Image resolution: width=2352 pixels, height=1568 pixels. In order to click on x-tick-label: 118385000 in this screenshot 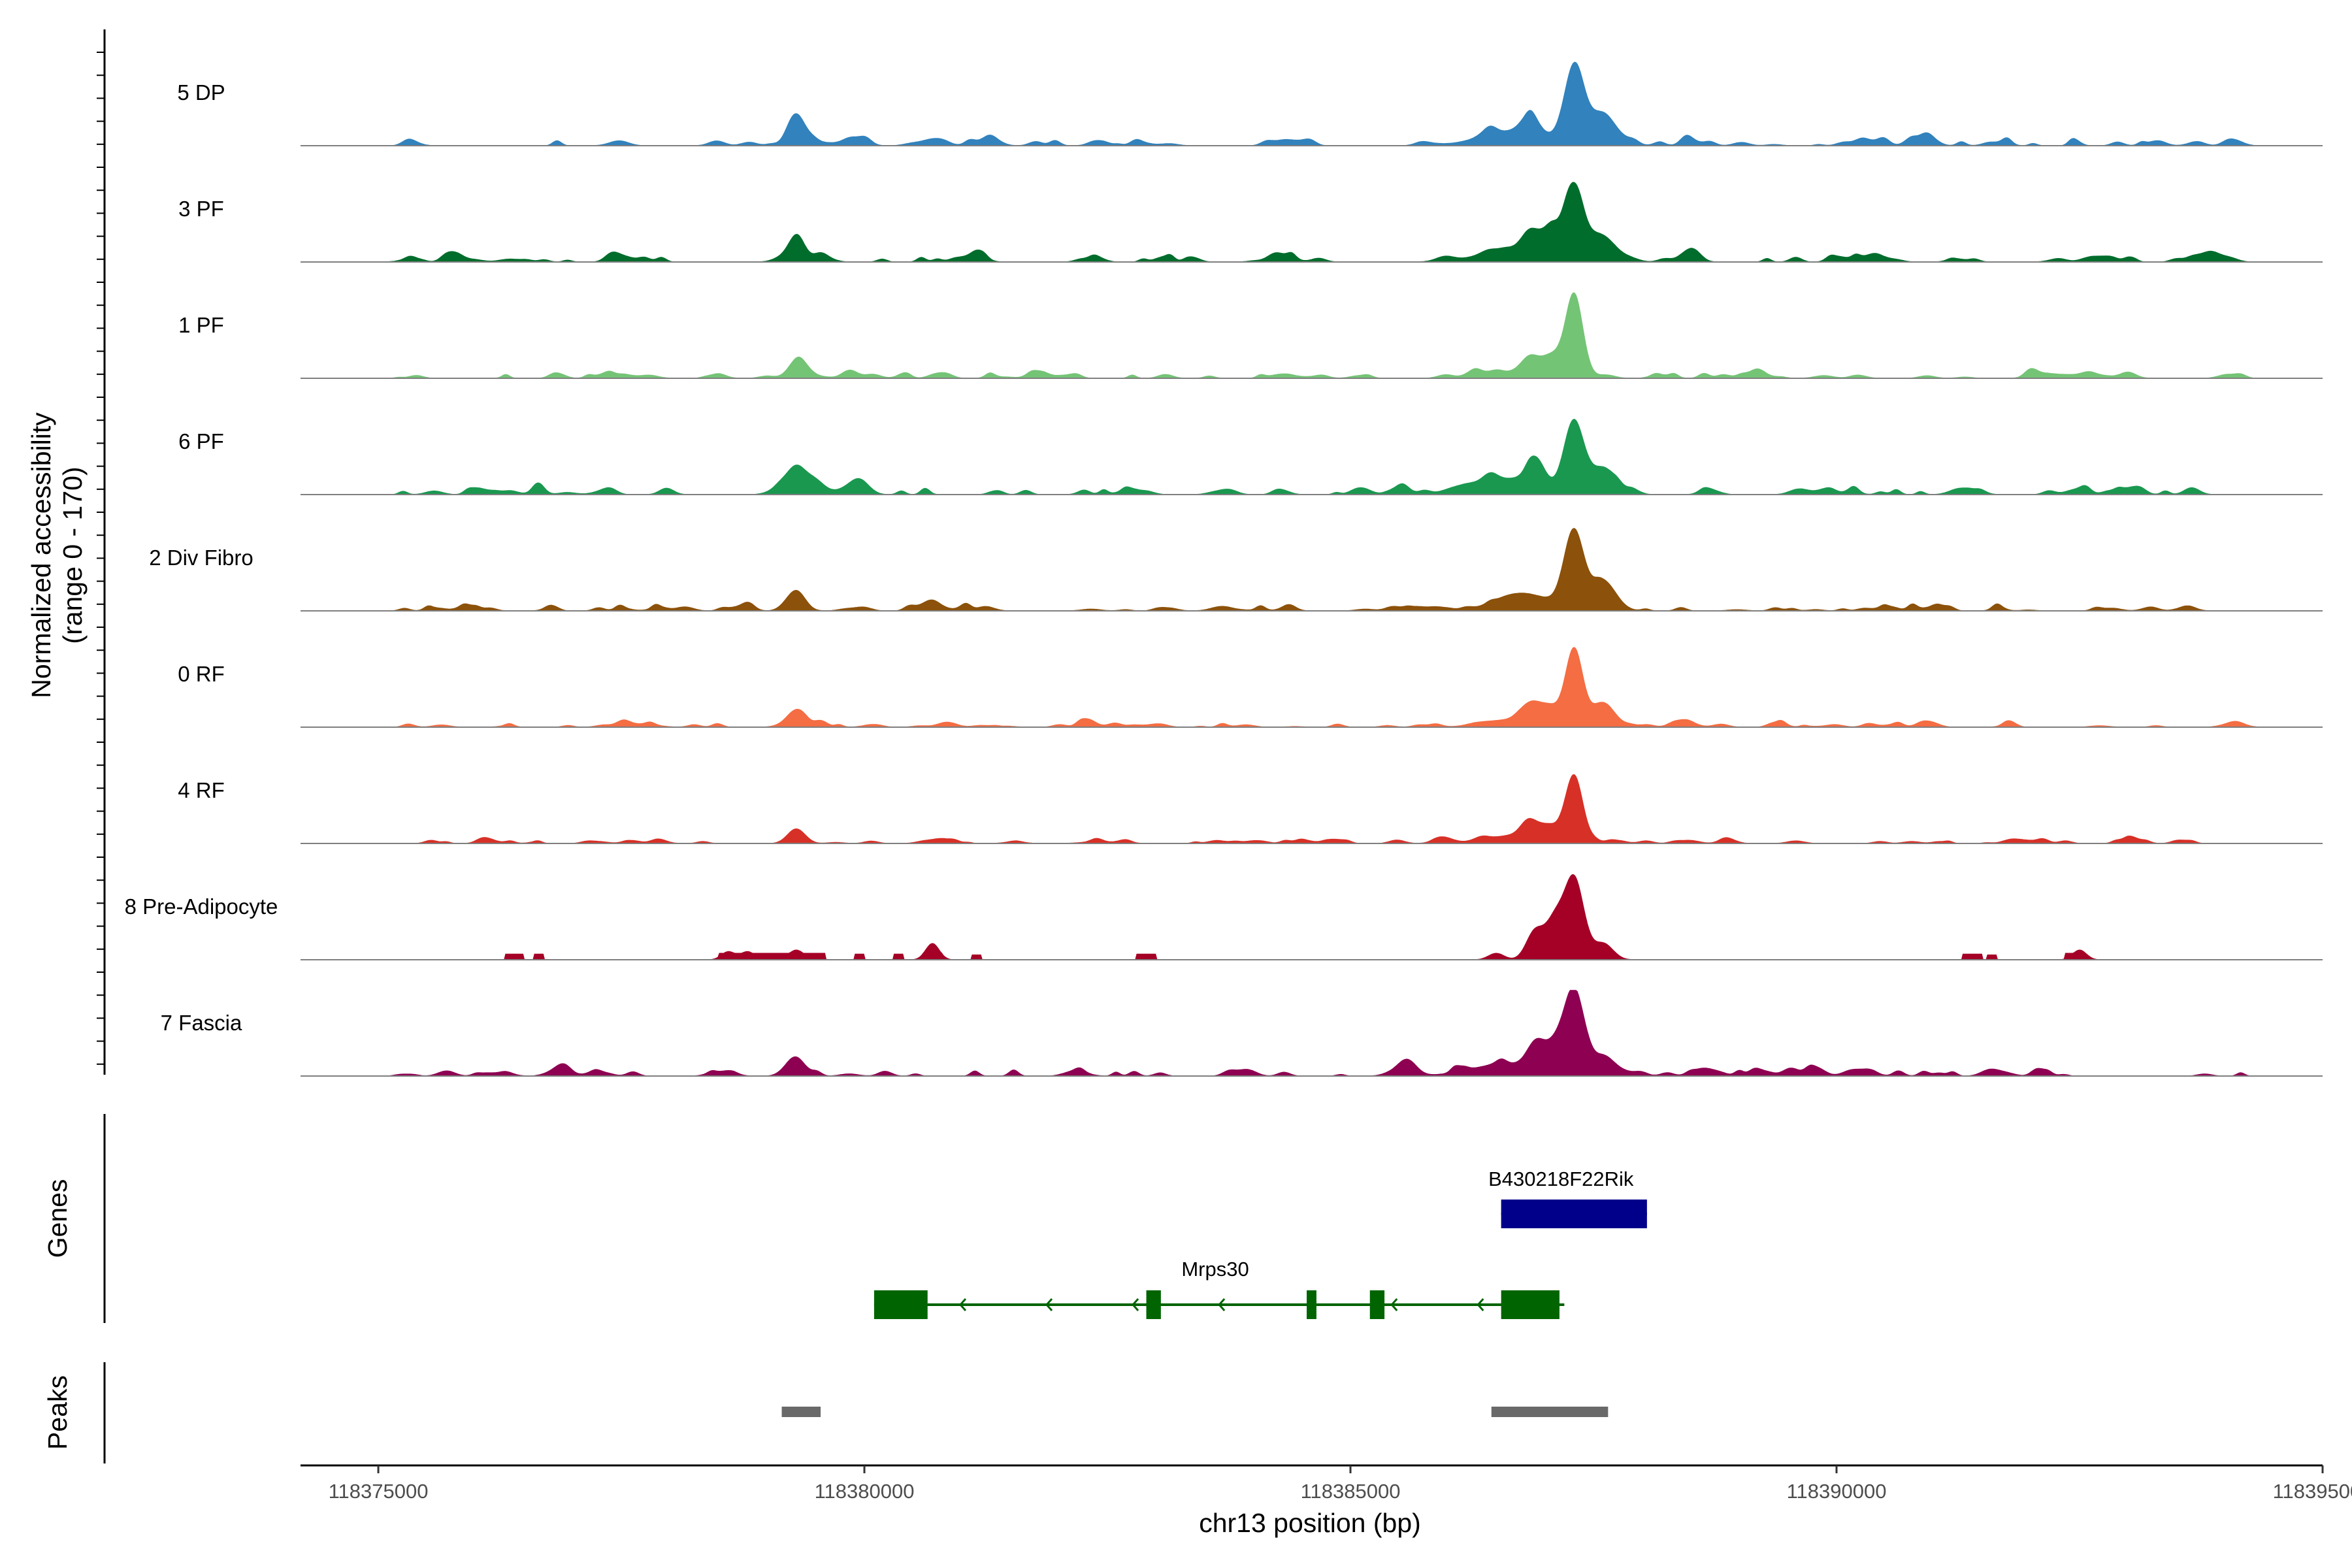, I will do `click(1351, 1491)`.